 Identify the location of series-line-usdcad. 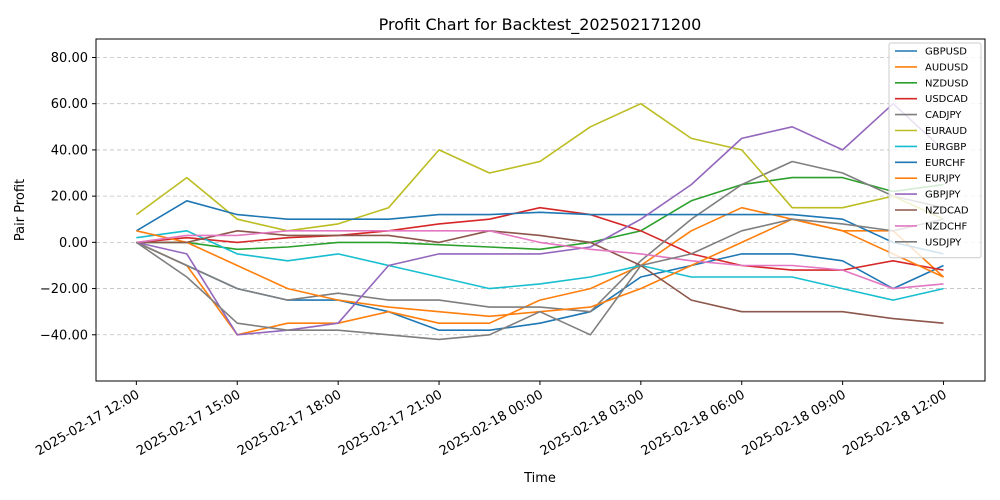
(540, 238).